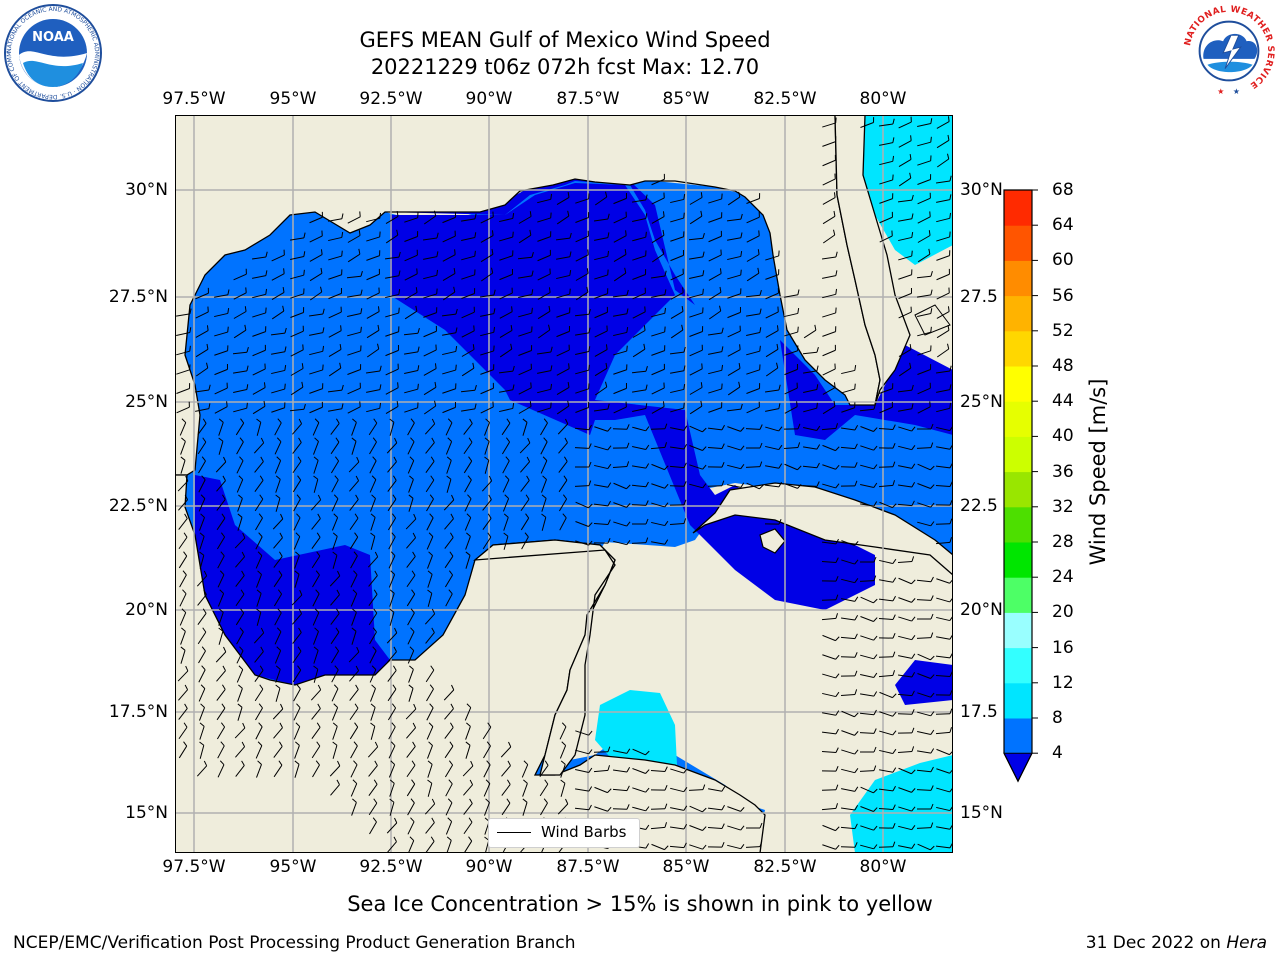 The image size is (1280, 960). Describe the element at coordinates (138, 297) in the screenshot. I see `lat-tick-left: 27.5°N` at that location.